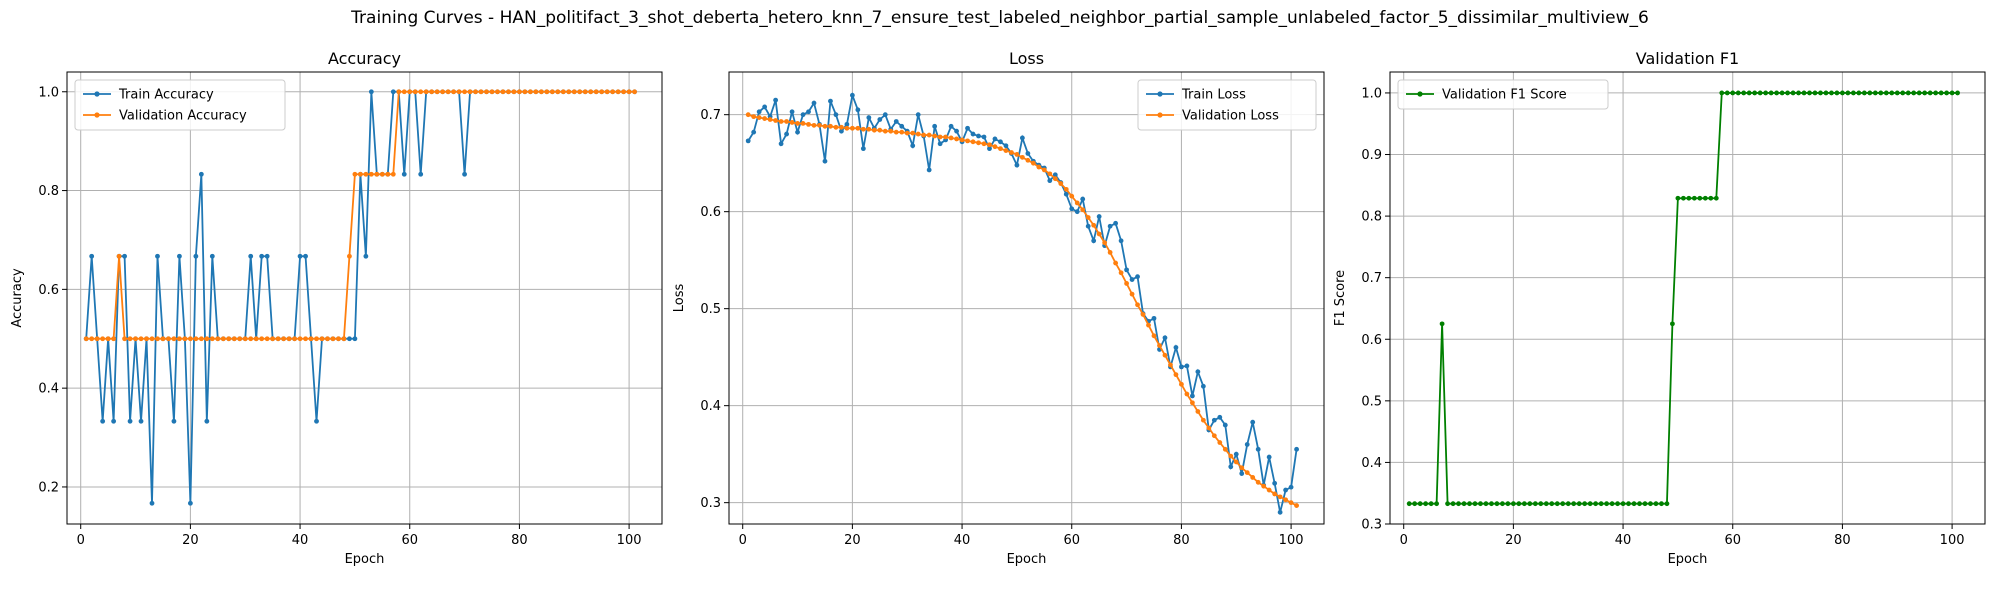  I want to click on x-tick-label: 20, so click(852, 540).